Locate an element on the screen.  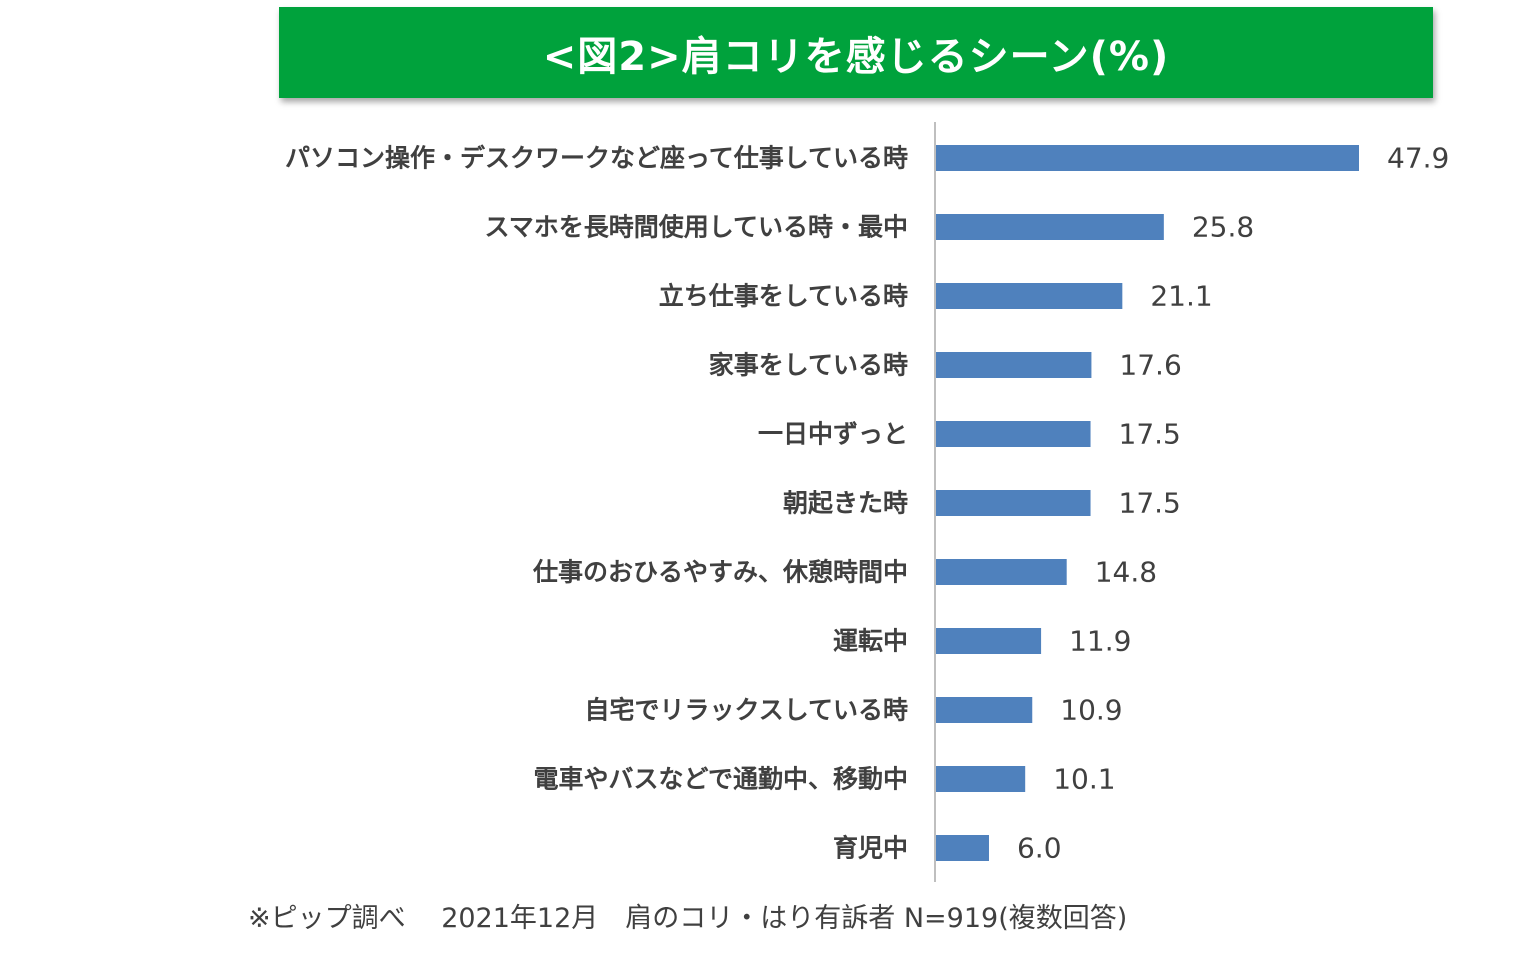
title-banner: <図2>肩コリを感じるシーン(%) is located at coordinates (856, 52).